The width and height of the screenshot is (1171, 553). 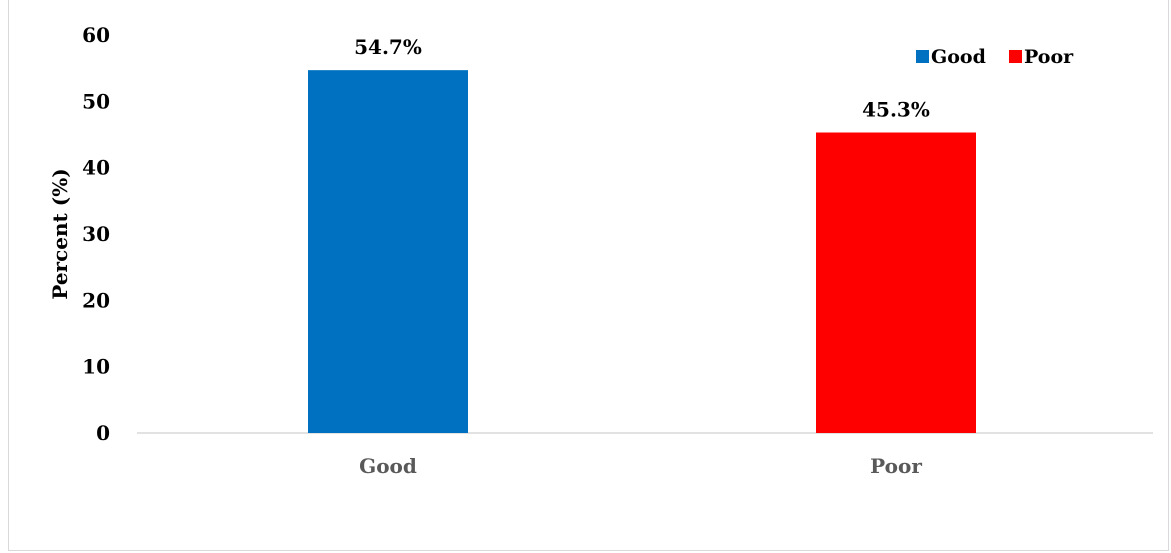 I want to click on legend-swatch-poor, so click(x=1015, y=56).